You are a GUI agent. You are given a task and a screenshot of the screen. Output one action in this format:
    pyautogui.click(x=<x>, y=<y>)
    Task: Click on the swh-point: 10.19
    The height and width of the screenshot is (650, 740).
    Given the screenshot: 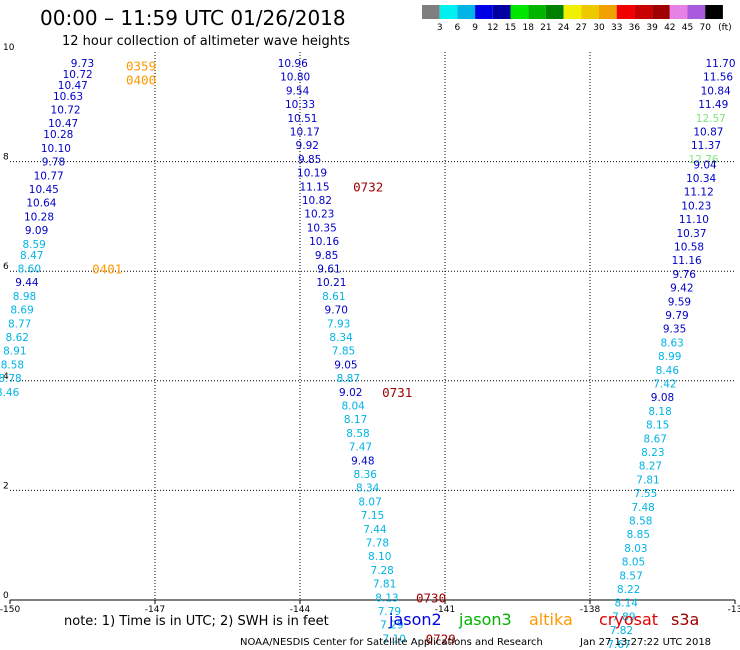 What is the action you would take?
    pyautogui.click(x=312, y=174)
    